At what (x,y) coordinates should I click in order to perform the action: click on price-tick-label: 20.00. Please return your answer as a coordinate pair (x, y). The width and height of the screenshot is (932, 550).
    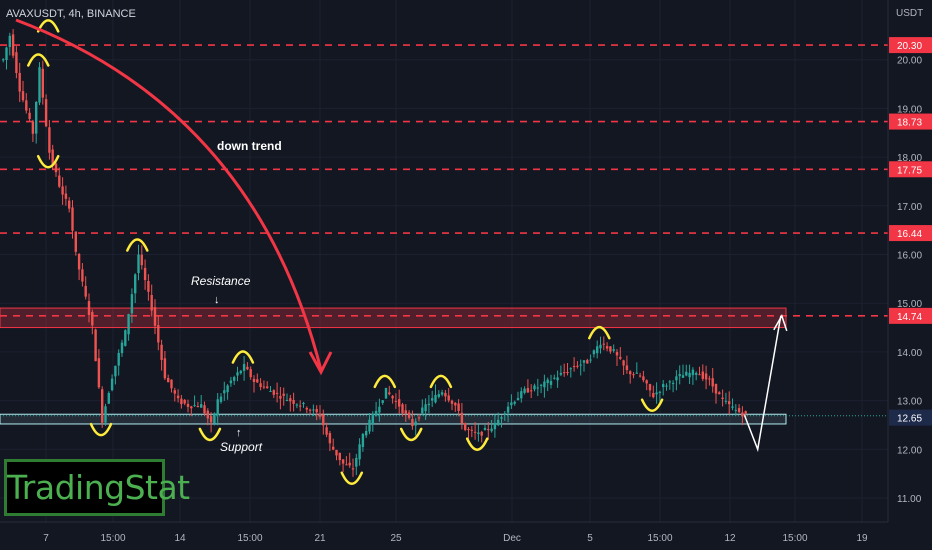
    Looking at the image, I should click on (909, 61).